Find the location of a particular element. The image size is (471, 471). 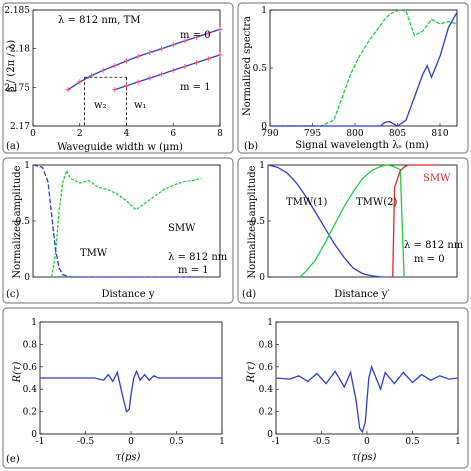

x-tick-label-e-right: 1 is located at coordinates (458, 442).